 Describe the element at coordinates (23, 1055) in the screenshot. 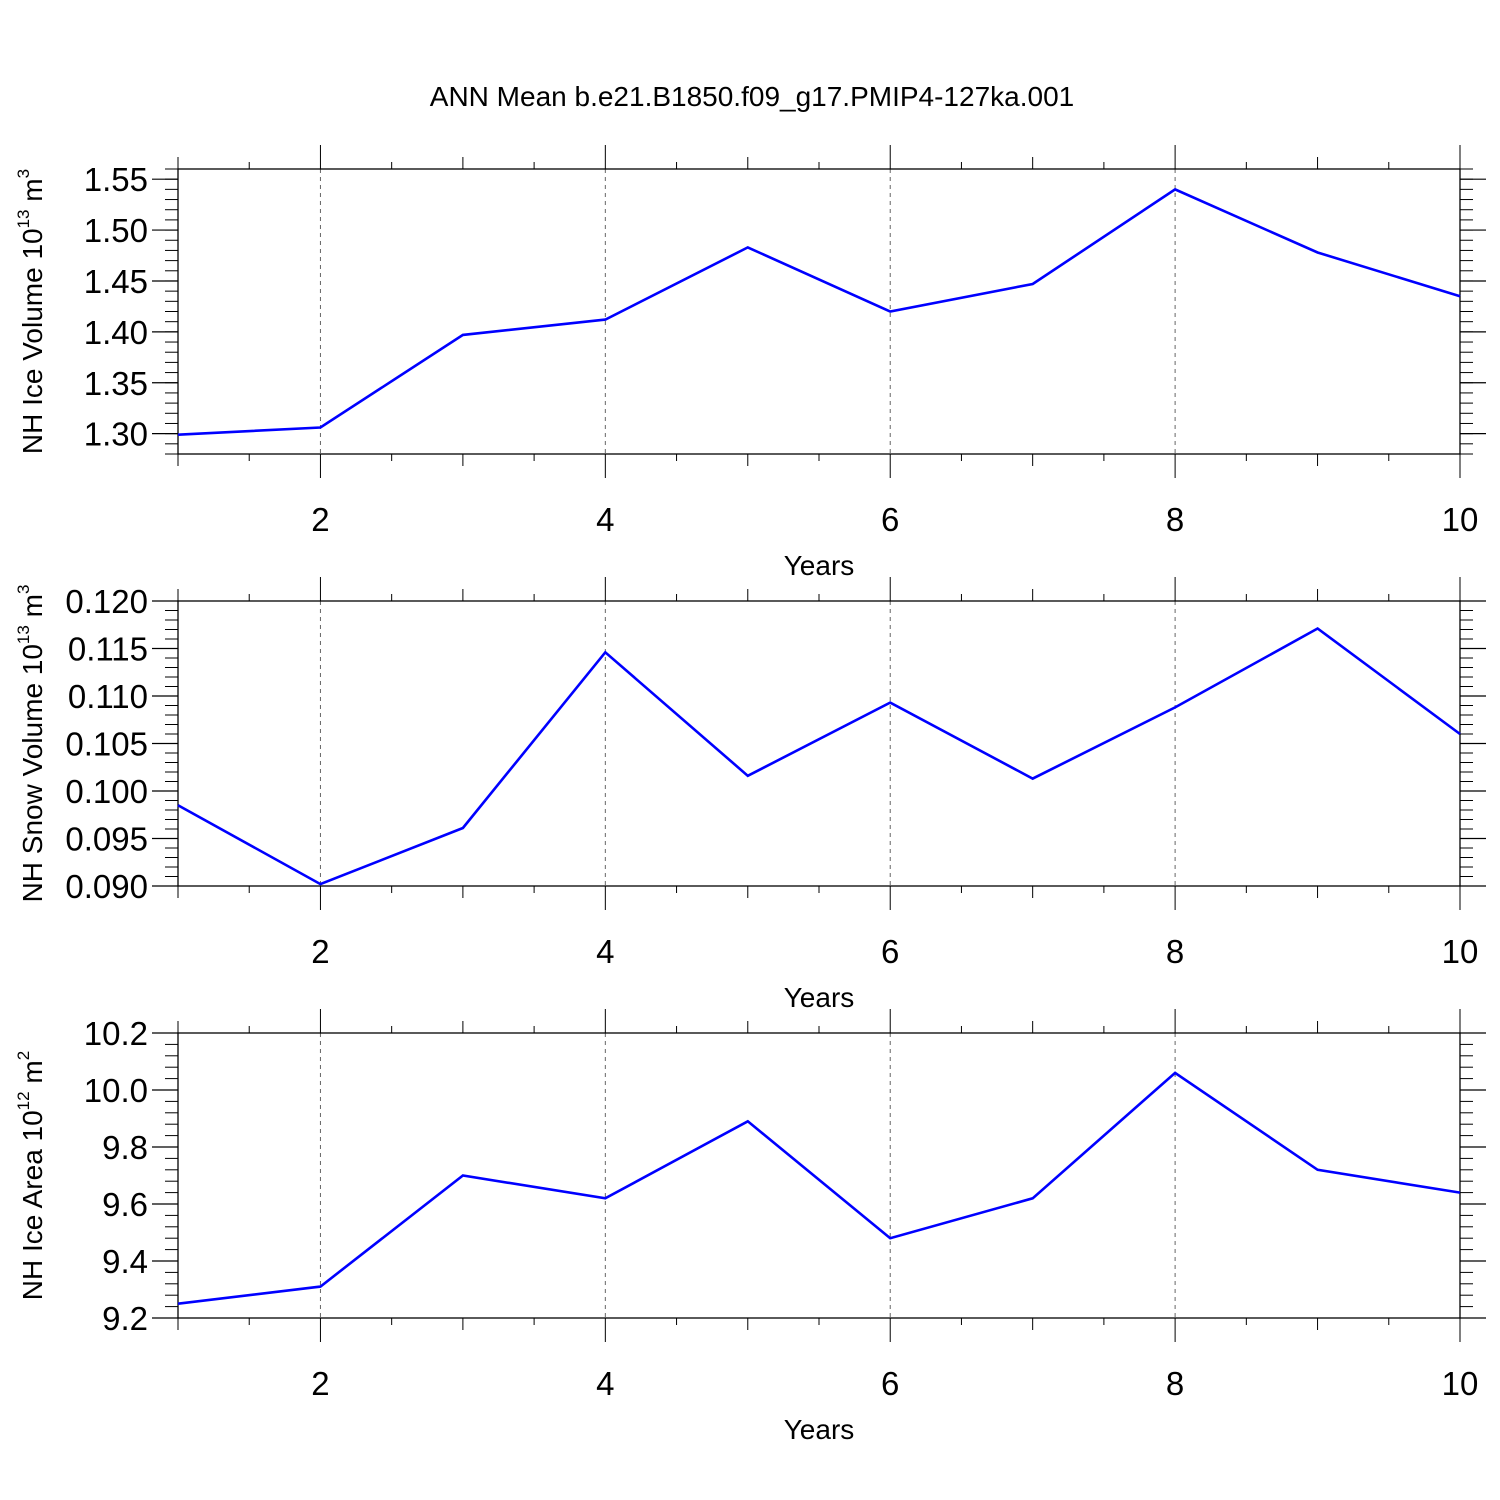

I see `y-axis-label-superscript: 2` at that location.